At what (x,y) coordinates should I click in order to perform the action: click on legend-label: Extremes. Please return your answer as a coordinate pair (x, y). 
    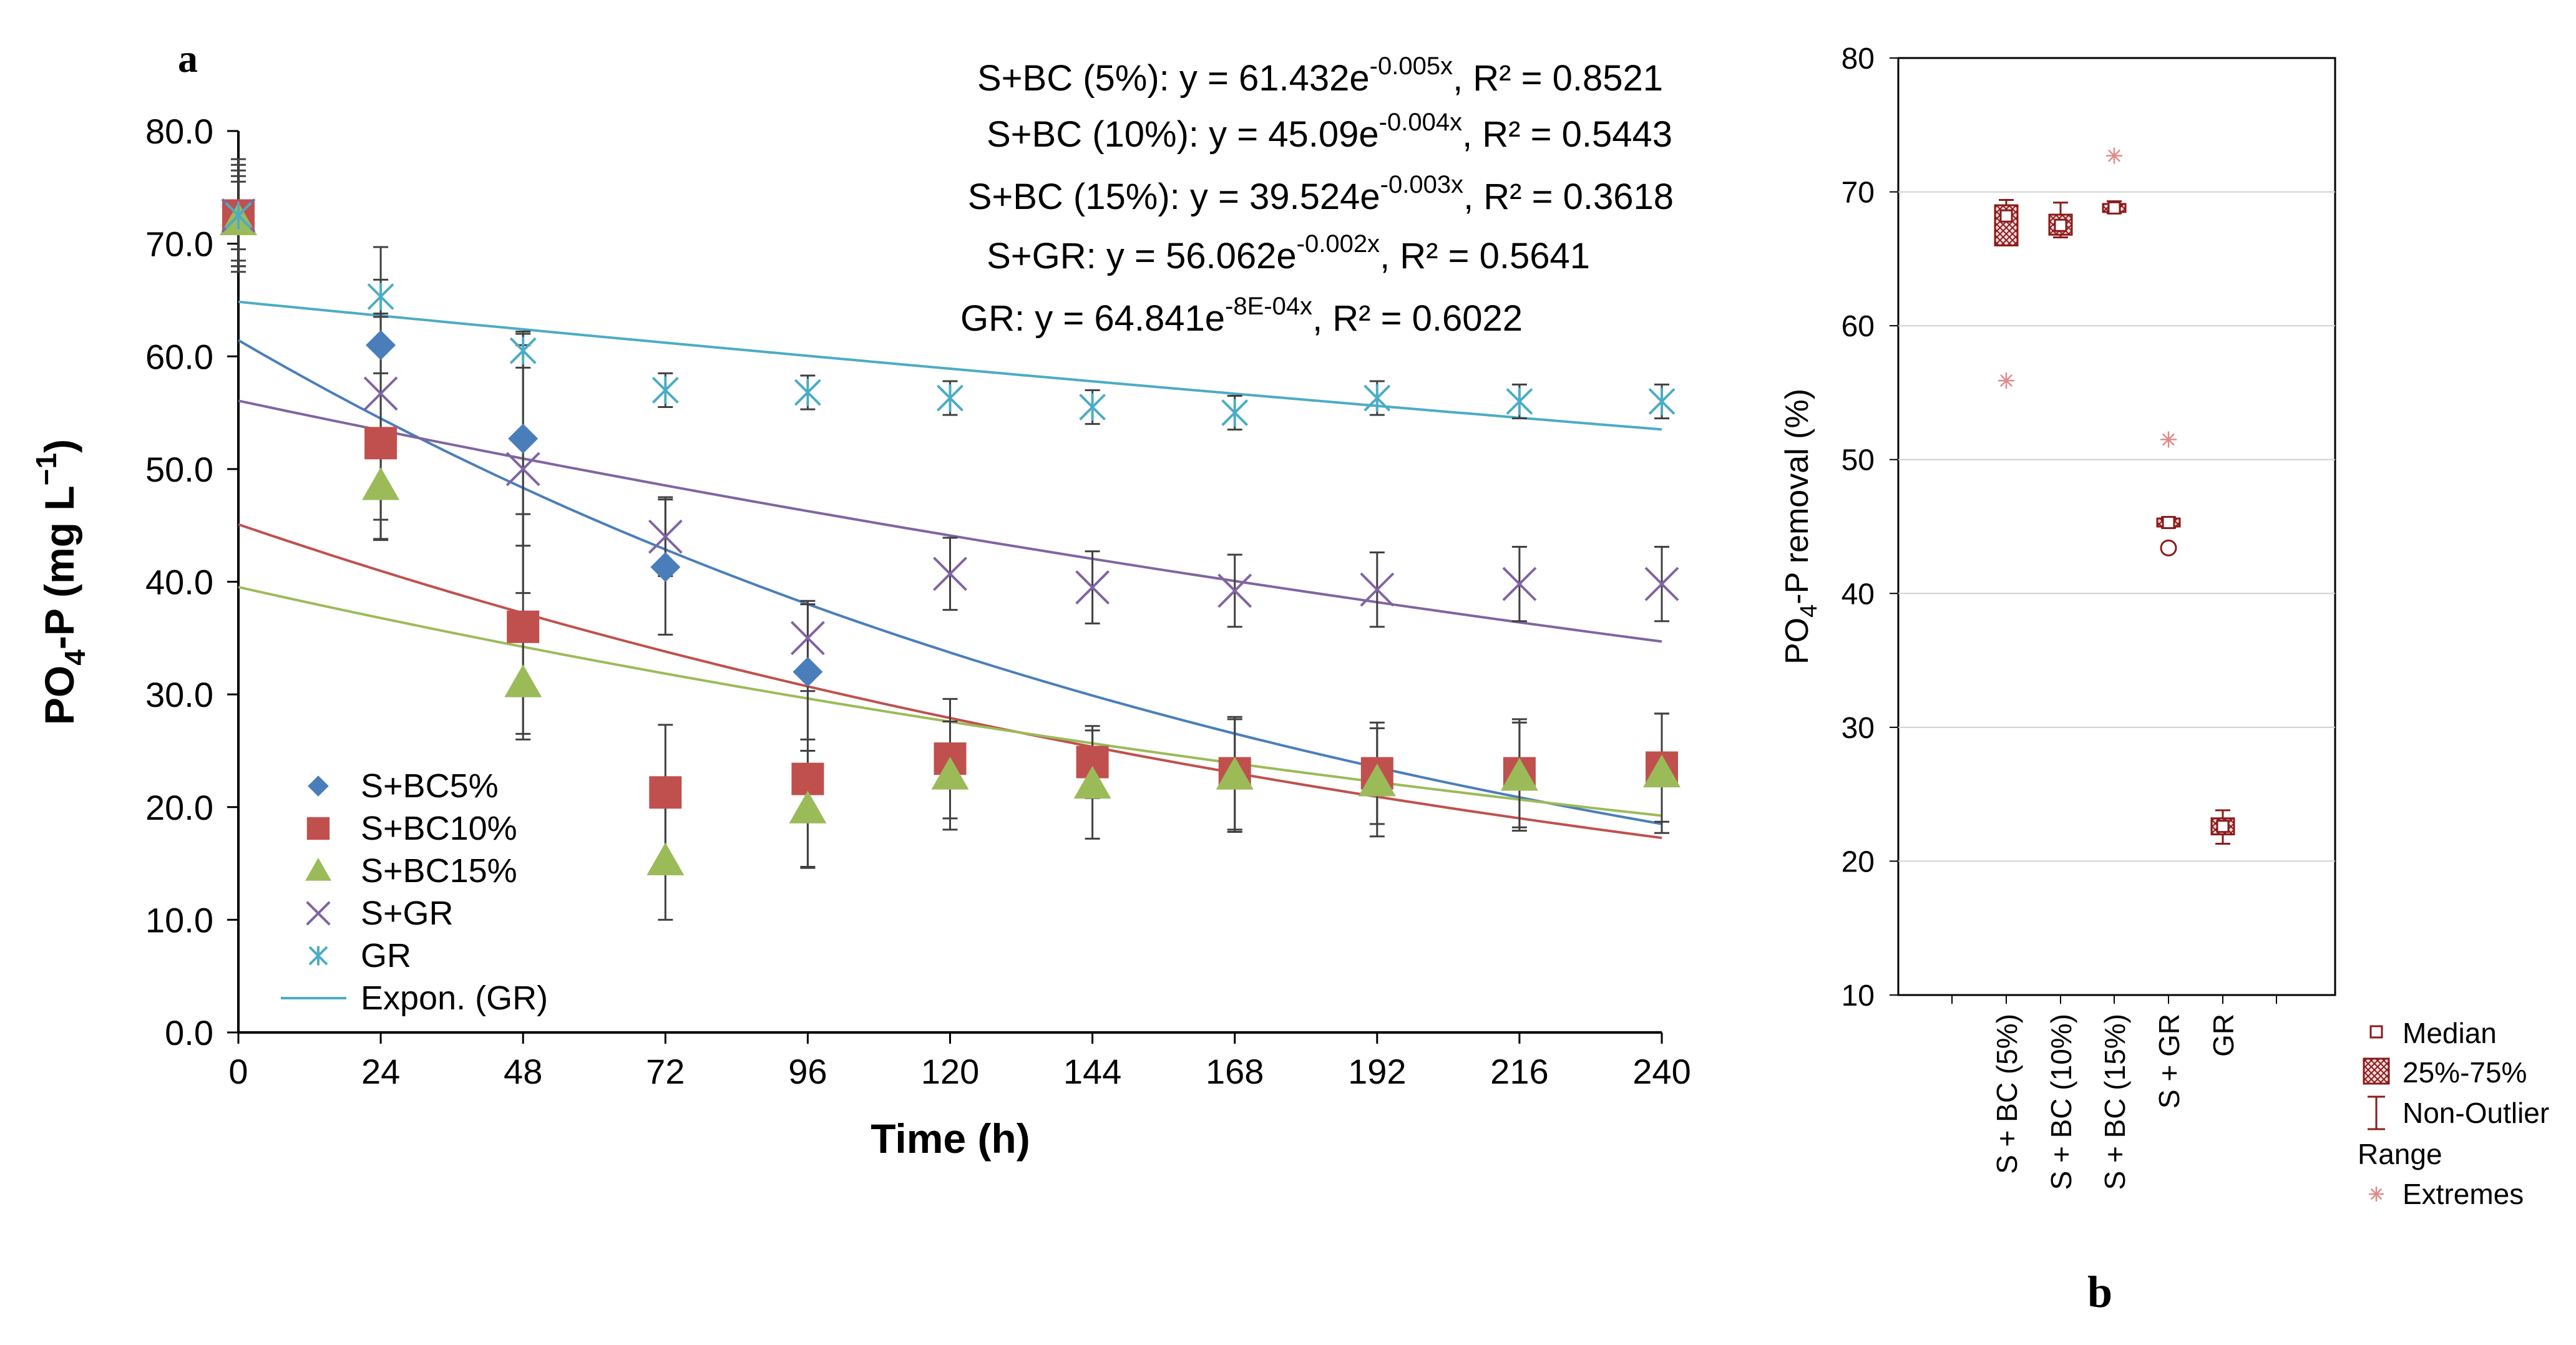
    Looking at the image, I should click on (2463, 1194).